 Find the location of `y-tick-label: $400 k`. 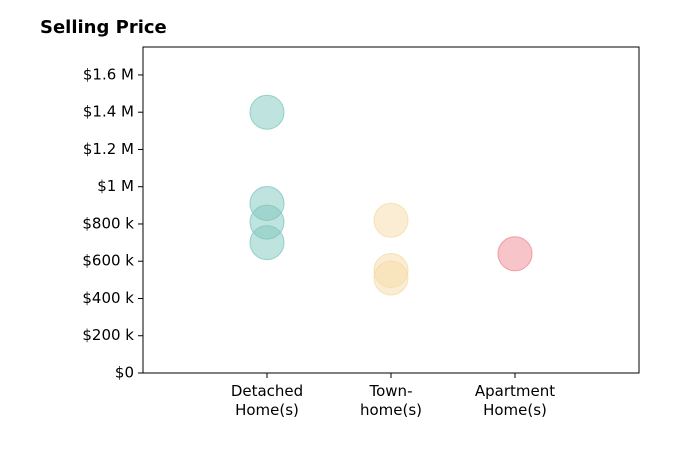

y-tick-label: $400 k is located at coordinates (108, 298).